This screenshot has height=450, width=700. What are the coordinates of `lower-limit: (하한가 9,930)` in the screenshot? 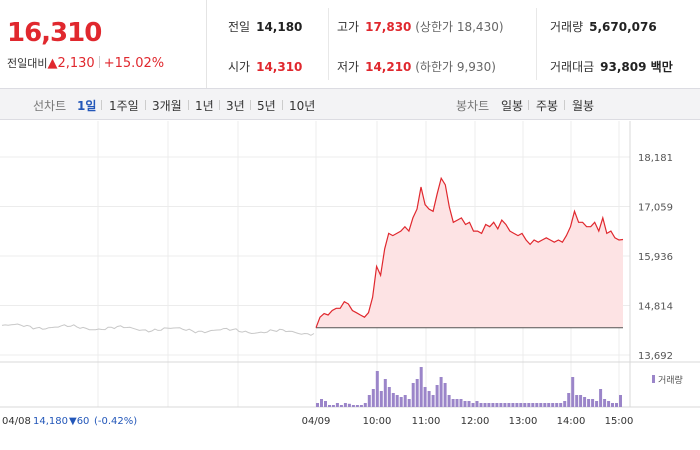 It's located at (455, 67).